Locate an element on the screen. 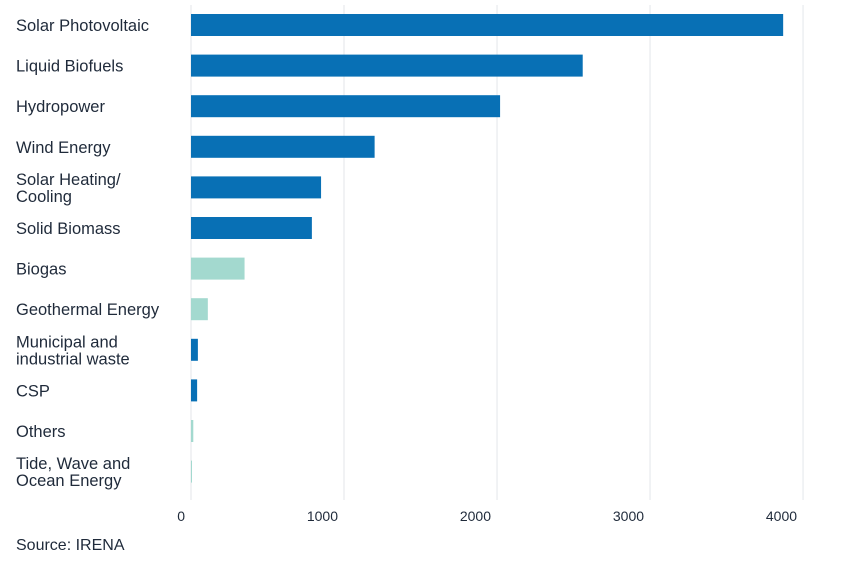 This screenshot has width=853, height=576. x-tick-label: 4000 is located at coordinates (781, 516).